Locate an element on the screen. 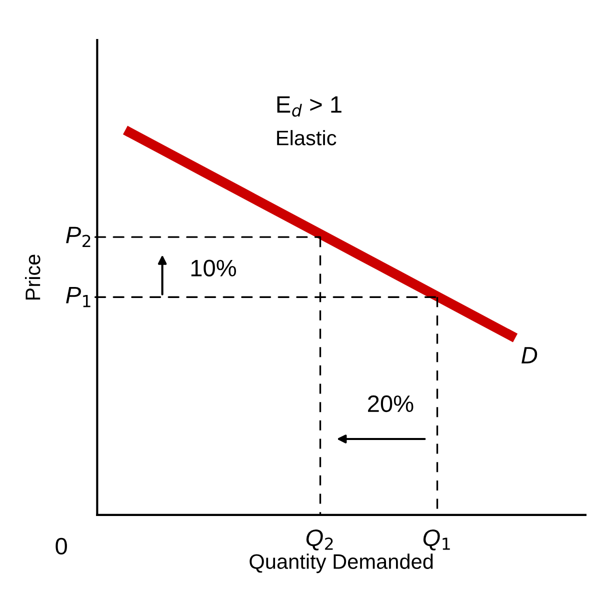  text: E$_{d}$ > 1 is located at coordinates (309, 106).